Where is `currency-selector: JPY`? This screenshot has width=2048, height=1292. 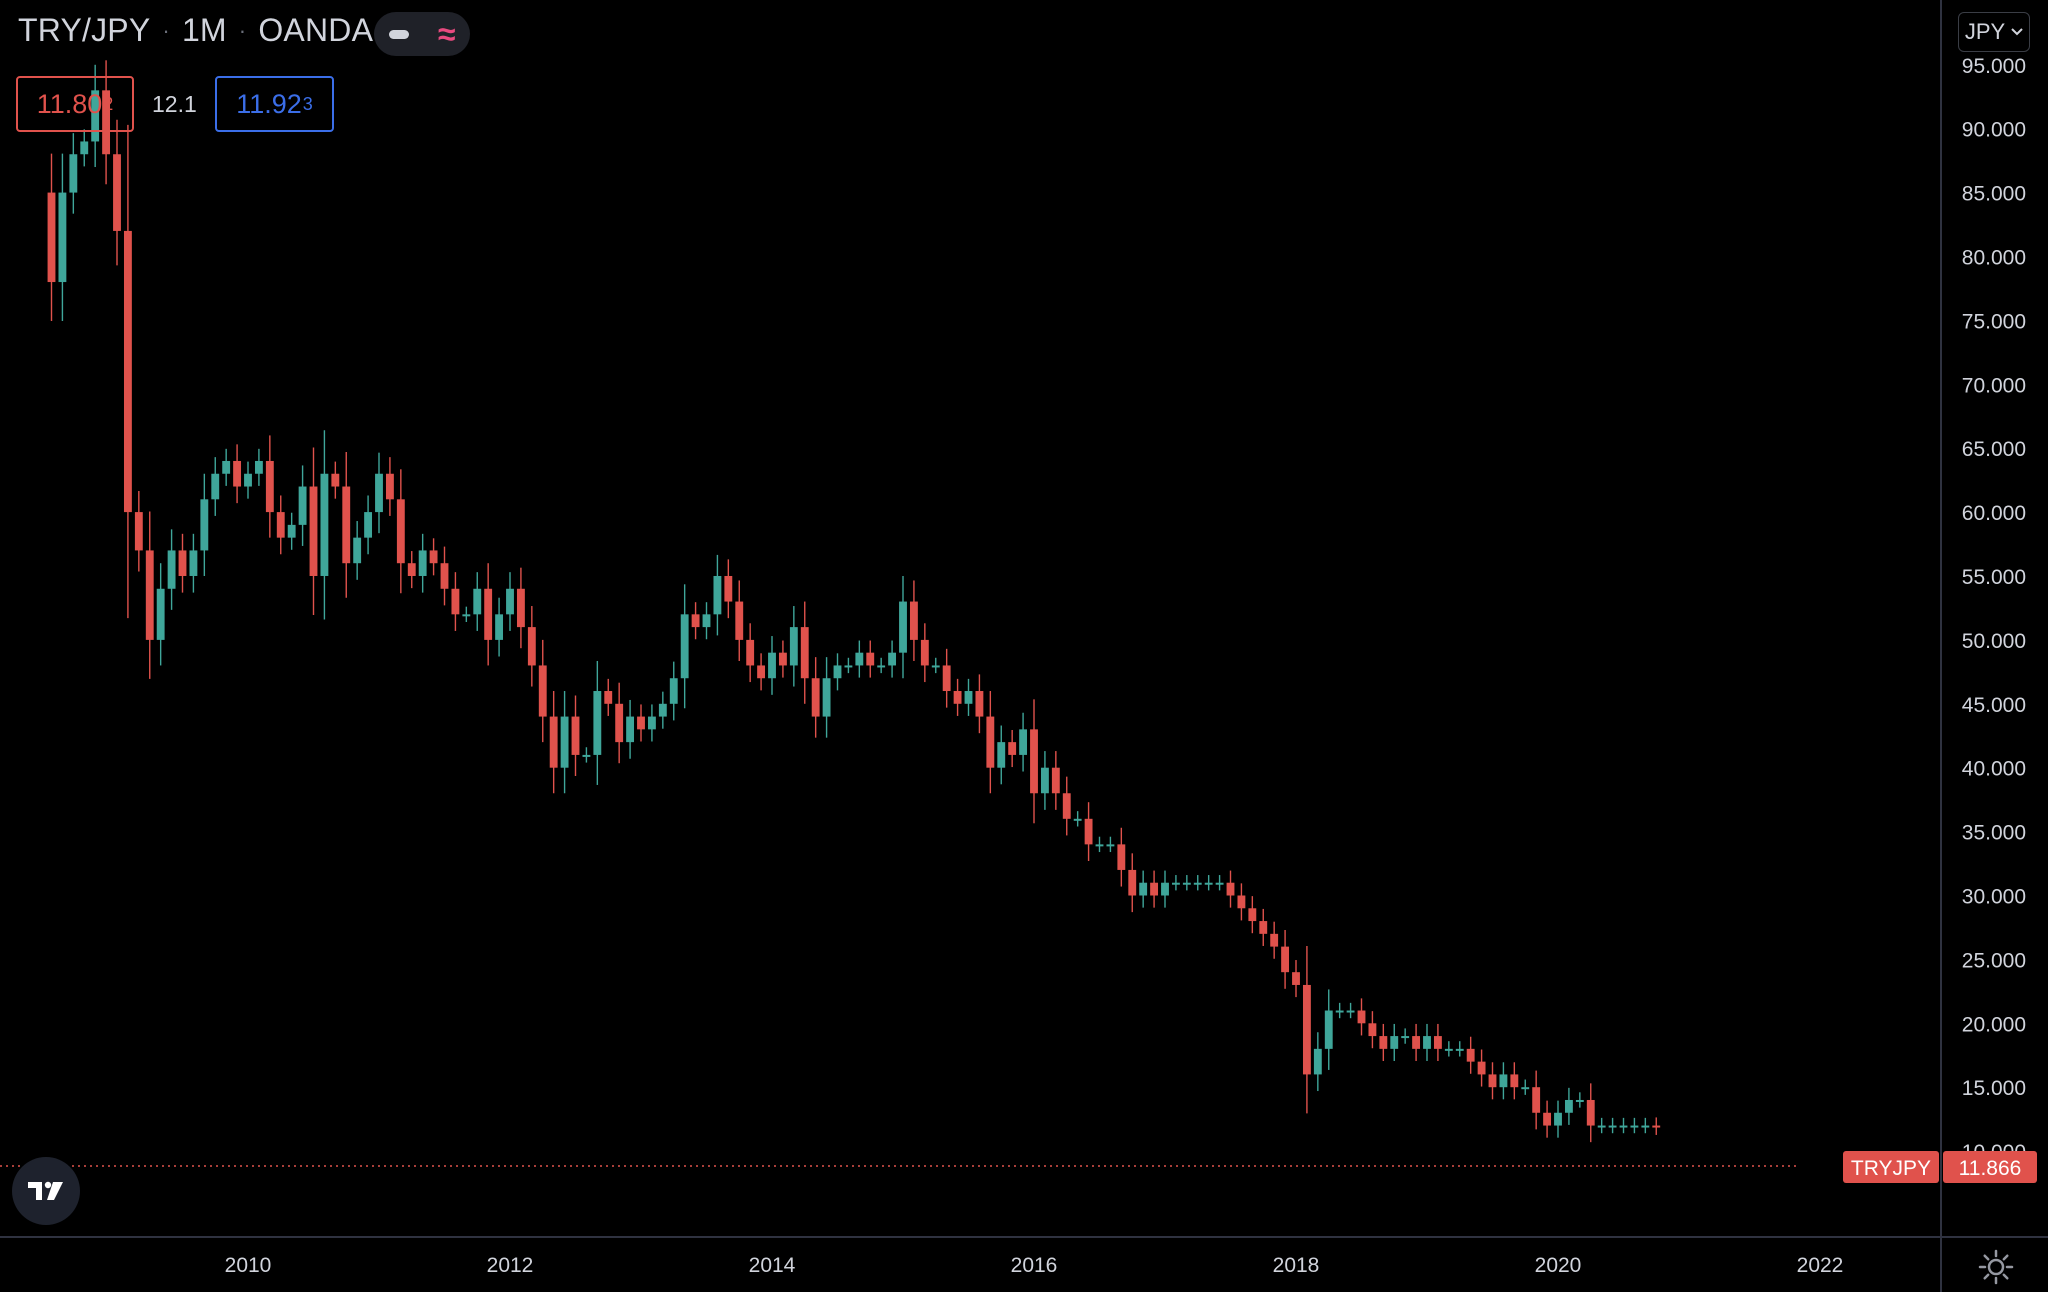
currency-selector: JPY is located at coordinates (1994, 32).